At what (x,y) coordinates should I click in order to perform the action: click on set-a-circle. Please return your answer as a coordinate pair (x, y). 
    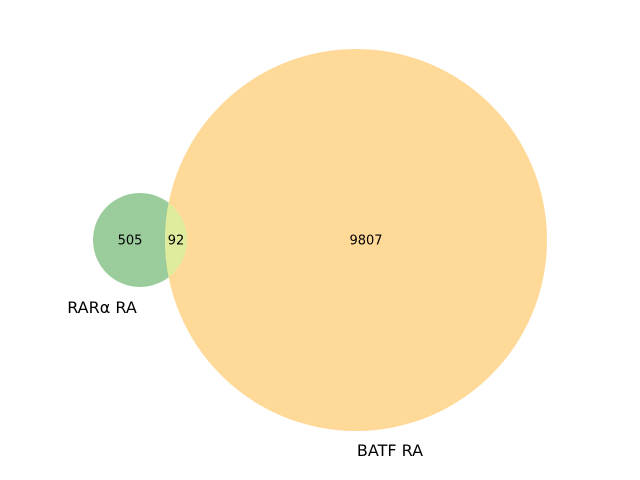
    Looking at the image, I should click on (140, 240).